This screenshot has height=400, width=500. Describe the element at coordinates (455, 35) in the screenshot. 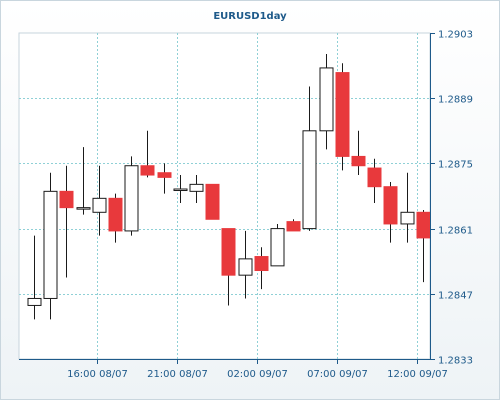

I see `y-tick-label: 1.2903` at that location.